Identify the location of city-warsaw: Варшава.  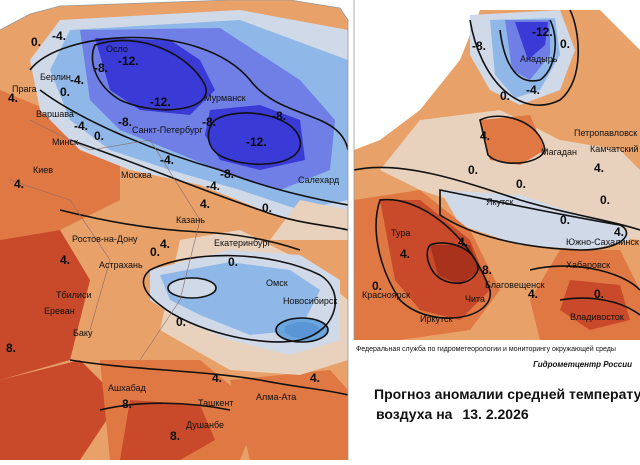
(55, 114).